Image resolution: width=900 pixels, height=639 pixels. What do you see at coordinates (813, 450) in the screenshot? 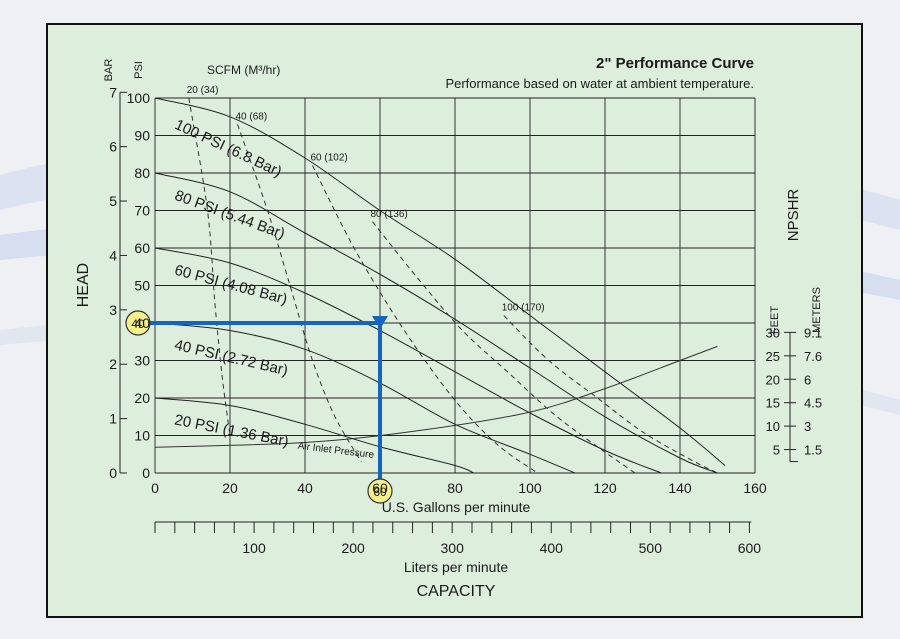
I see `npshr-meters-label: 1.5` at bounding box center [813, 450].